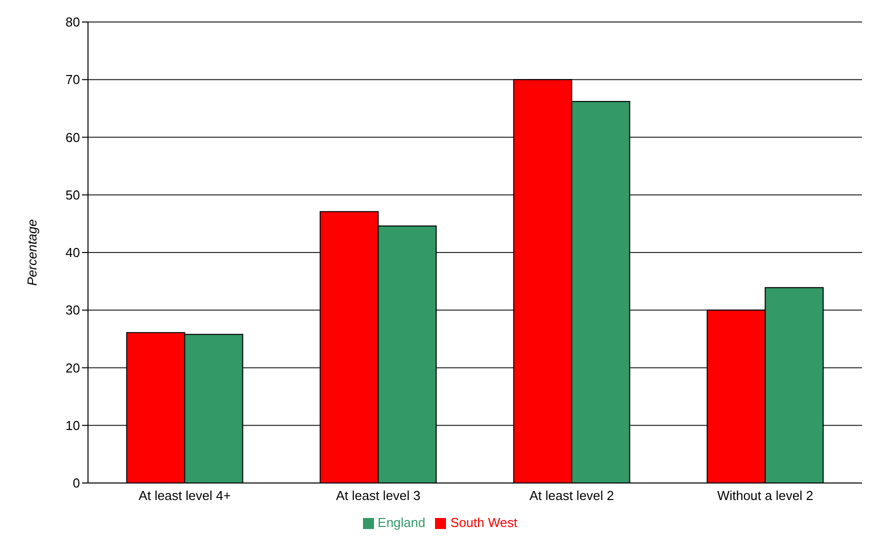 The image size is (874, 538). Describe the element at coordinates (73, 22) in the screenshot. I see `y-tick-label: 80` at that location.